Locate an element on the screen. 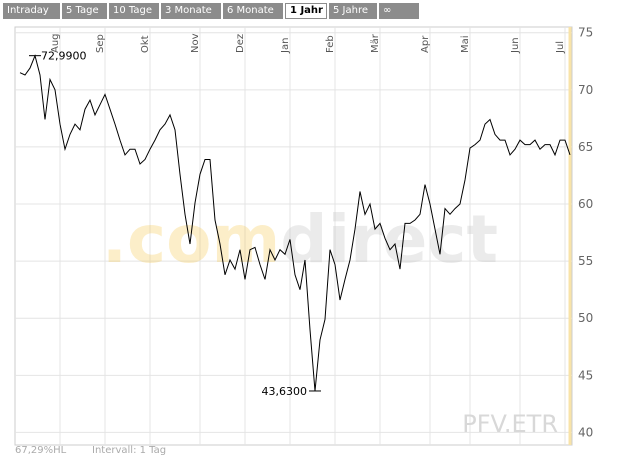  x-tick-label: Jun is located at coordinates (515, 45).